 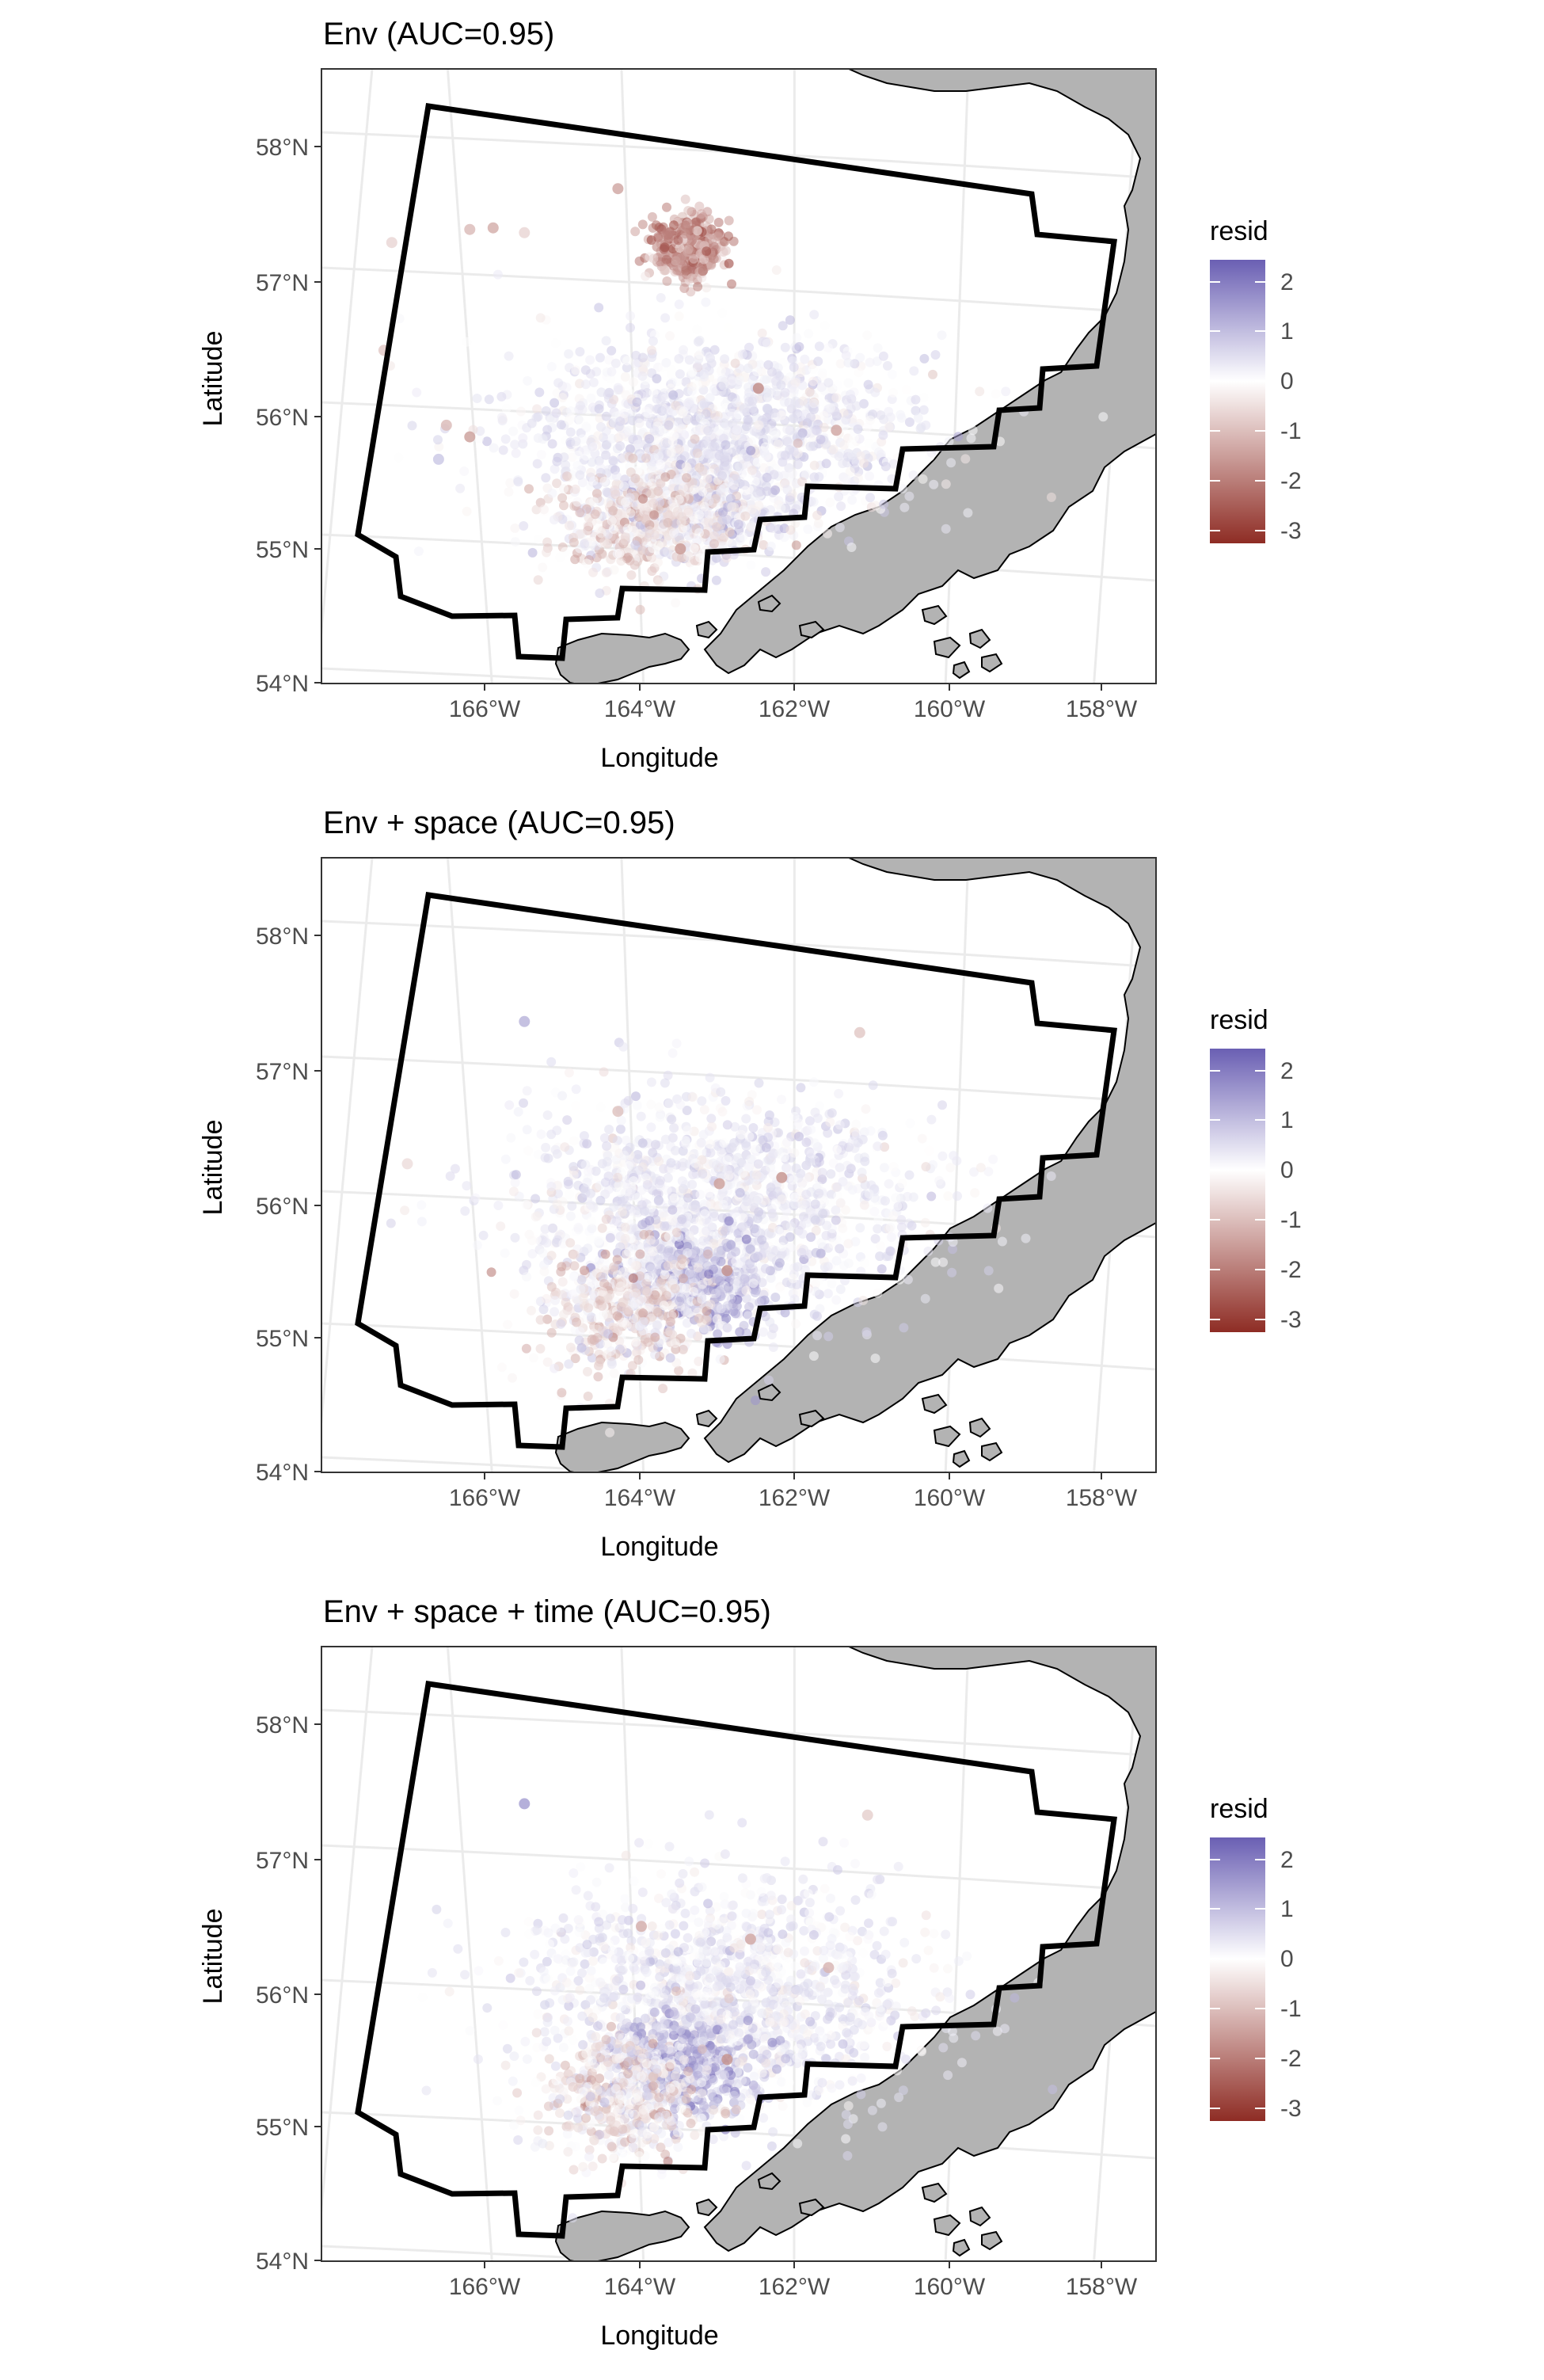 I want to click on legend-colorbar, so click(x=1237, y=401).